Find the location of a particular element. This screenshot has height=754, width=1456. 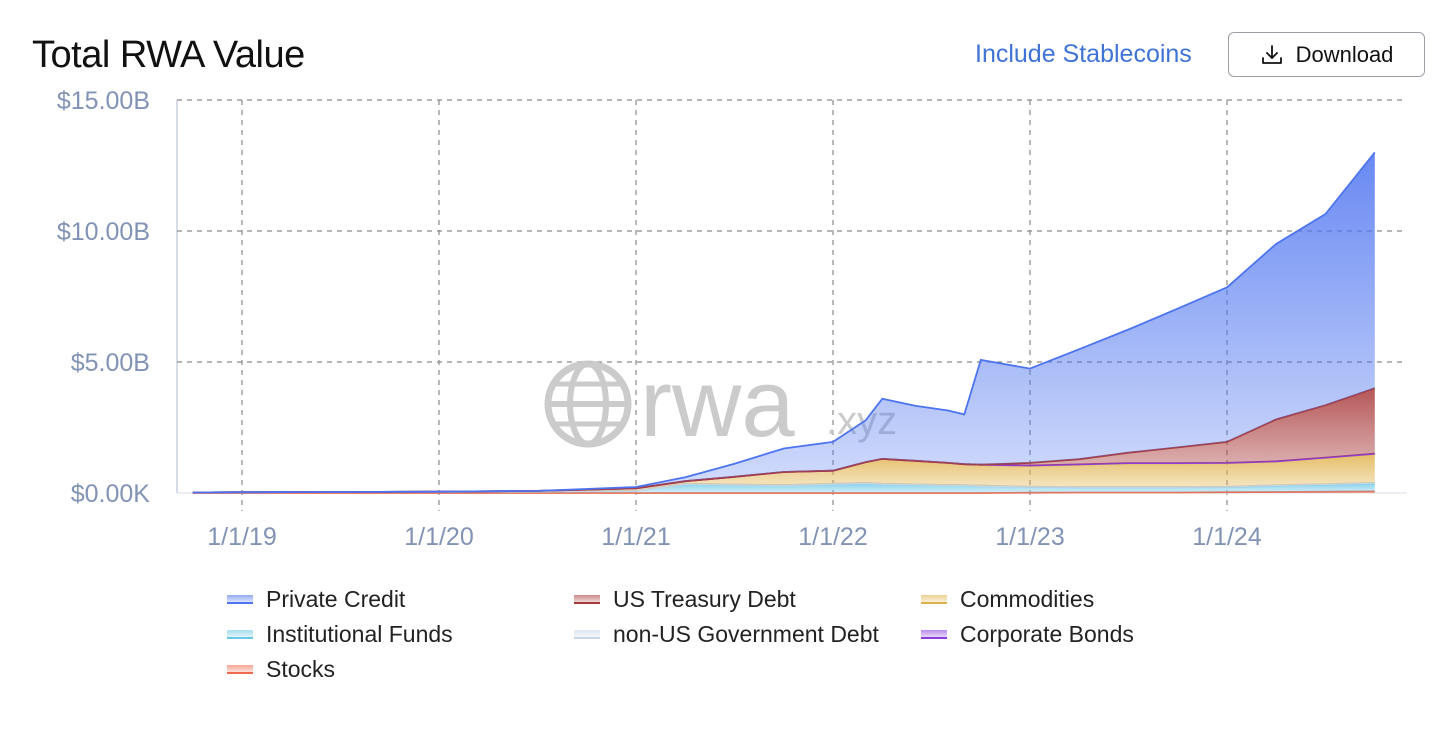

legend-item-private-credit: Private Credit is located at coordinates (316, 599).